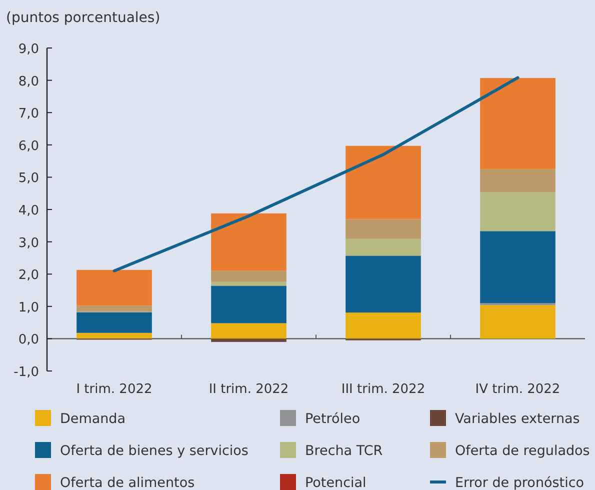  I want to click on y-axis-title: (puntos porcentuales), so click(83, 18).